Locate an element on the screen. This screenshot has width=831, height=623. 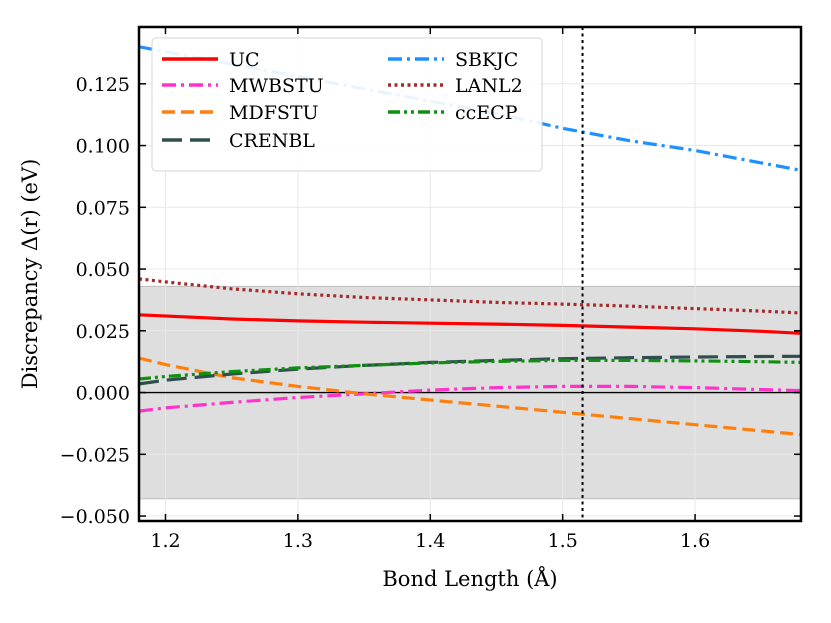
y-tick-label: −0.050 is located at coordinates (95, 517).